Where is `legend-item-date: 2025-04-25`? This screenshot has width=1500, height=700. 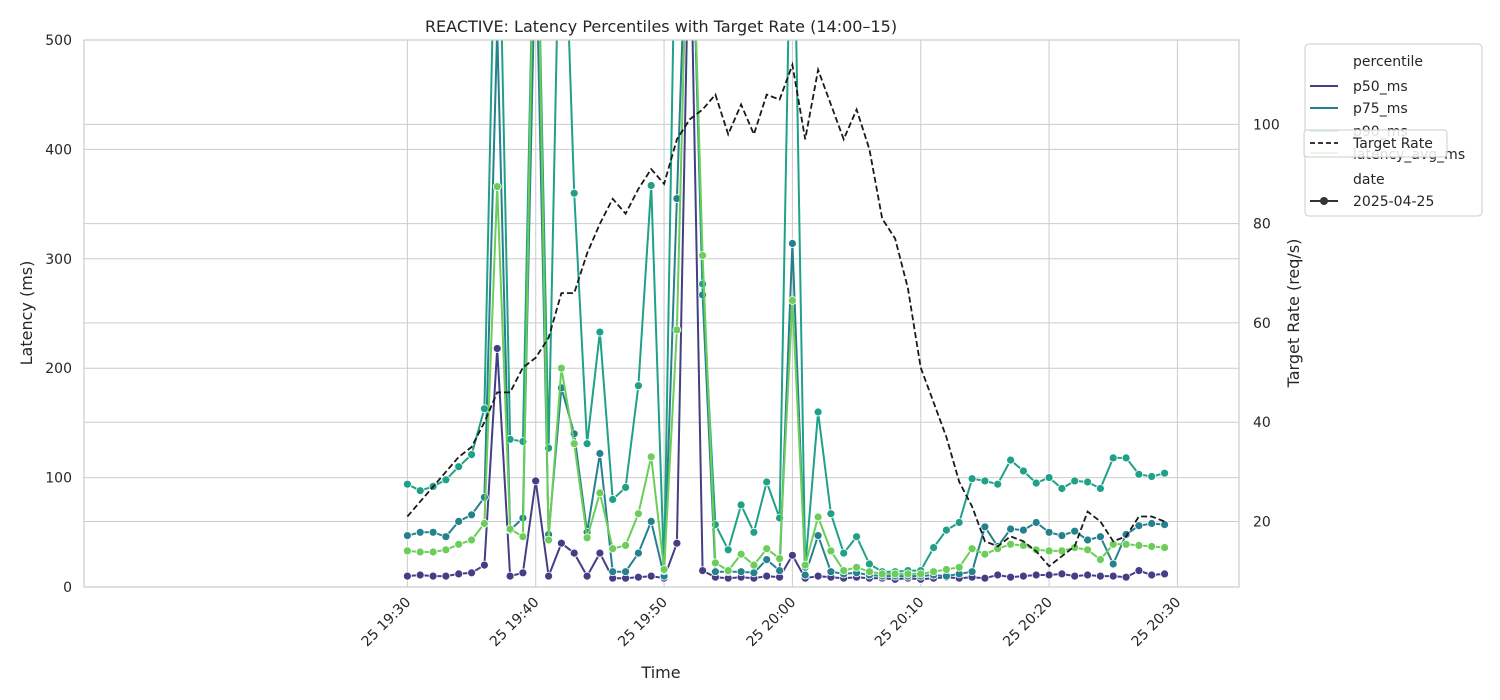 legend-item-date: 2025-04-25 is located at coordinates (1393, 202).